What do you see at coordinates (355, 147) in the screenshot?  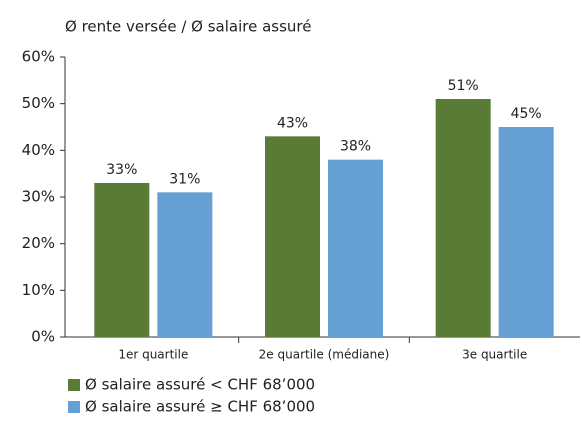 I see `value-label: 38%` at bounding box center [355, 147].